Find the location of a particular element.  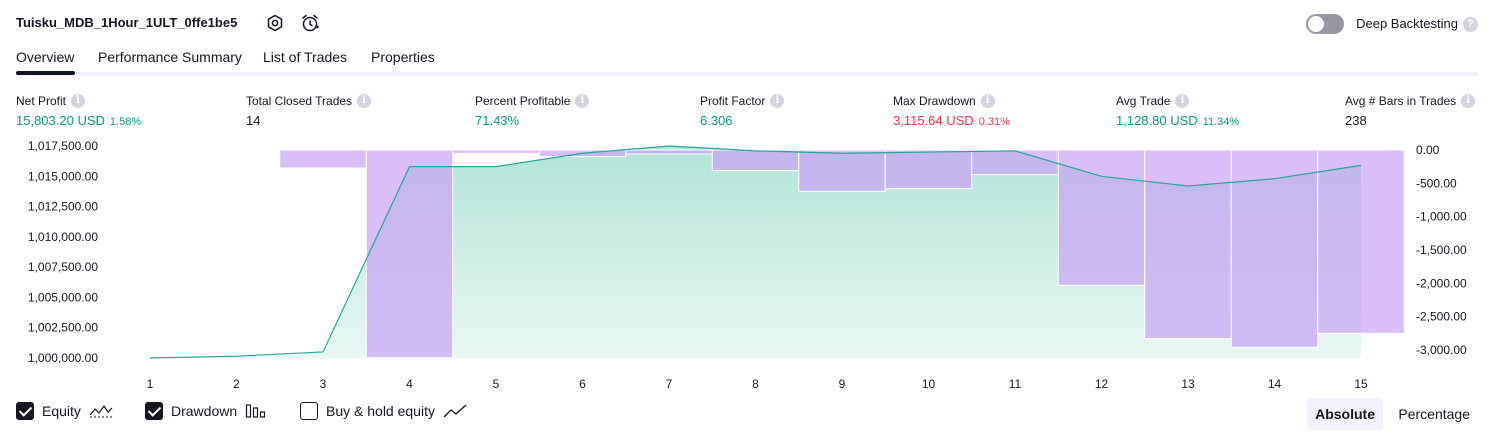

left-axis-tick-label: 1,015,000.00 is located at coordinates (63, 176).